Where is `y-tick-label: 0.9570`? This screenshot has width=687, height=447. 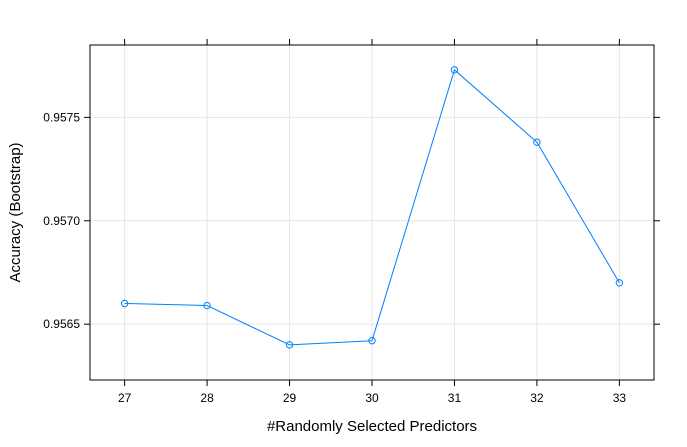 y-tick-label: 0.9570 is located at coordinates (61, 221).